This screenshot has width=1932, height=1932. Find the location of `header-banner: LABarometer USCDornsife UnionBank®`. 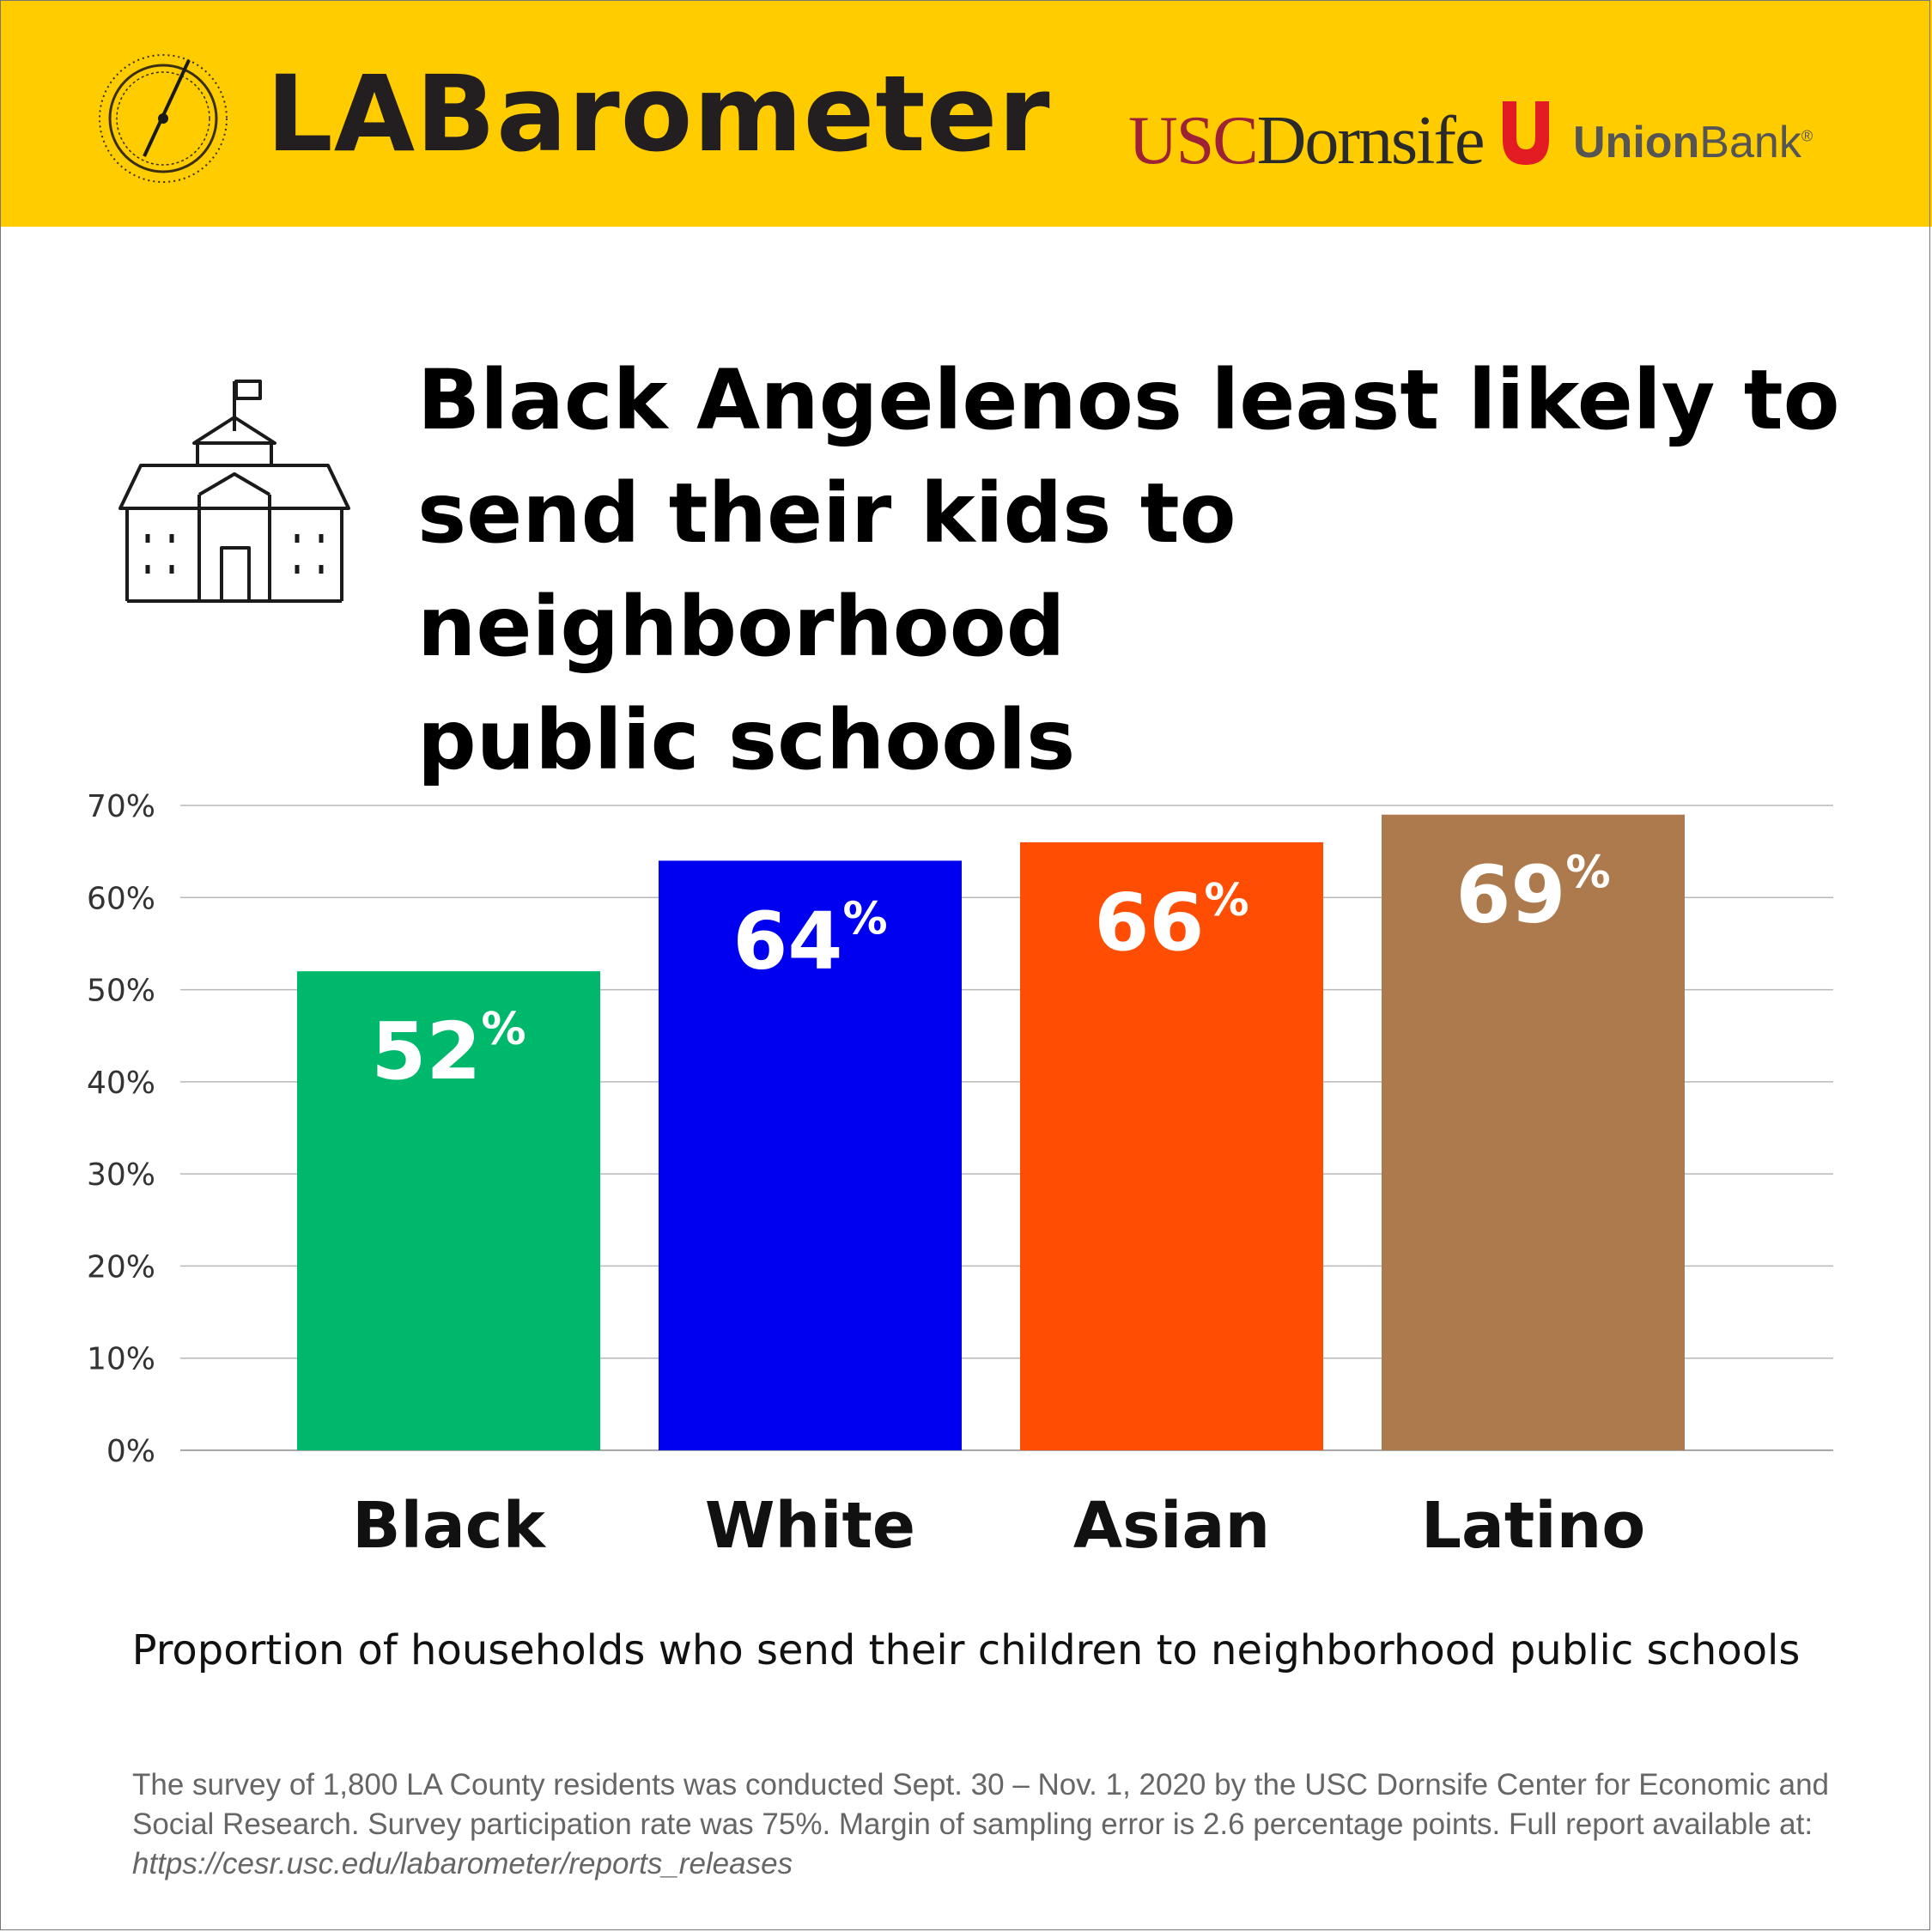

header-banner: LABarometer USCDornsife UnionBank® is located at coordinates (966, 113).